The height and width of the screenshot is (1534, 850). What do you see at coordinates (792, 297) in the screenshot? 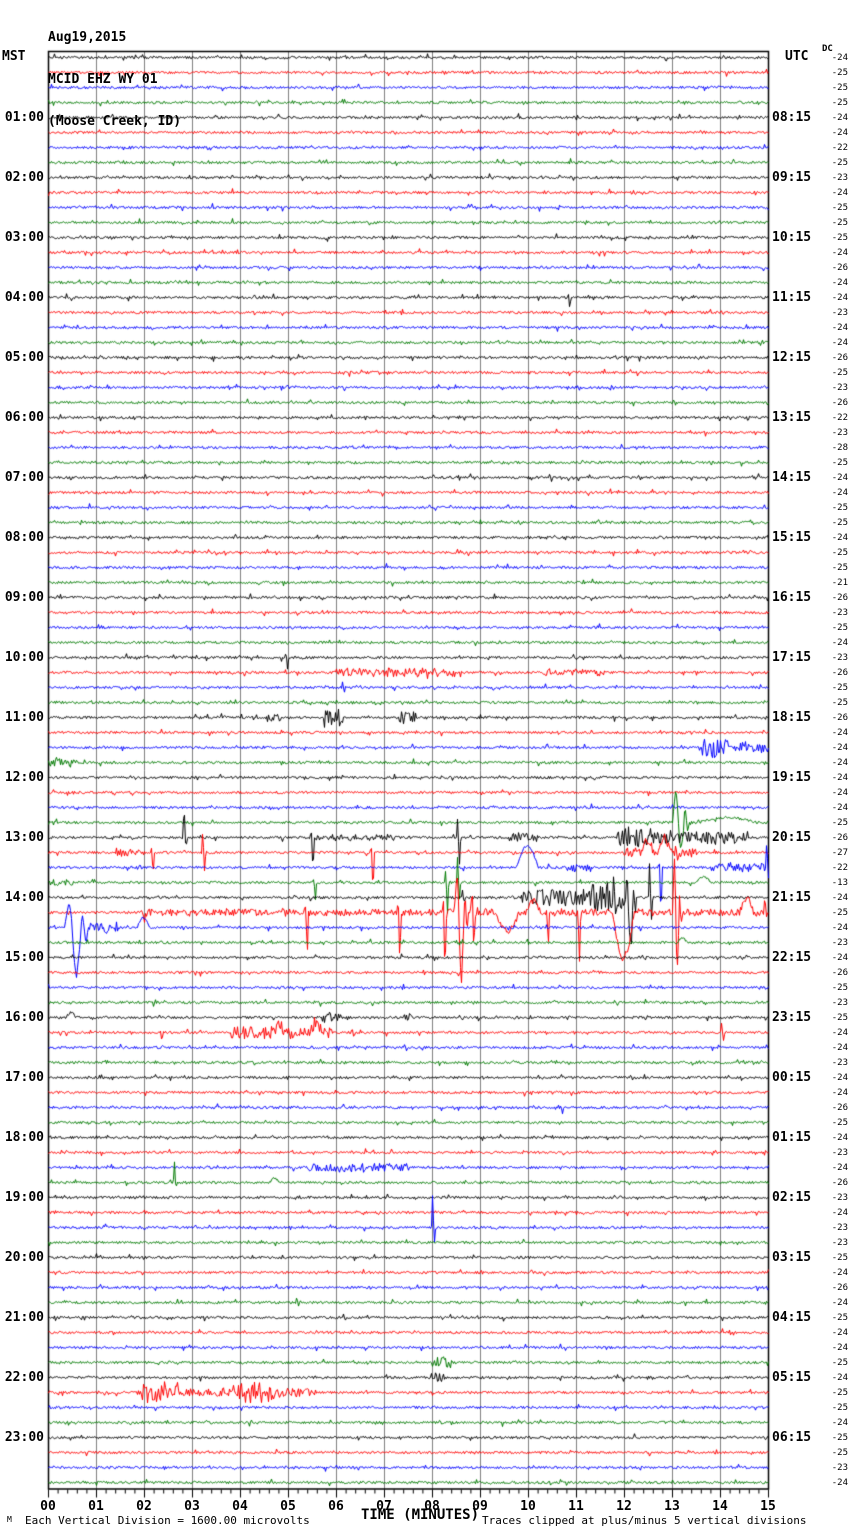
I see `utc-hour-label: 11:15` at bounding box center [792, 297].